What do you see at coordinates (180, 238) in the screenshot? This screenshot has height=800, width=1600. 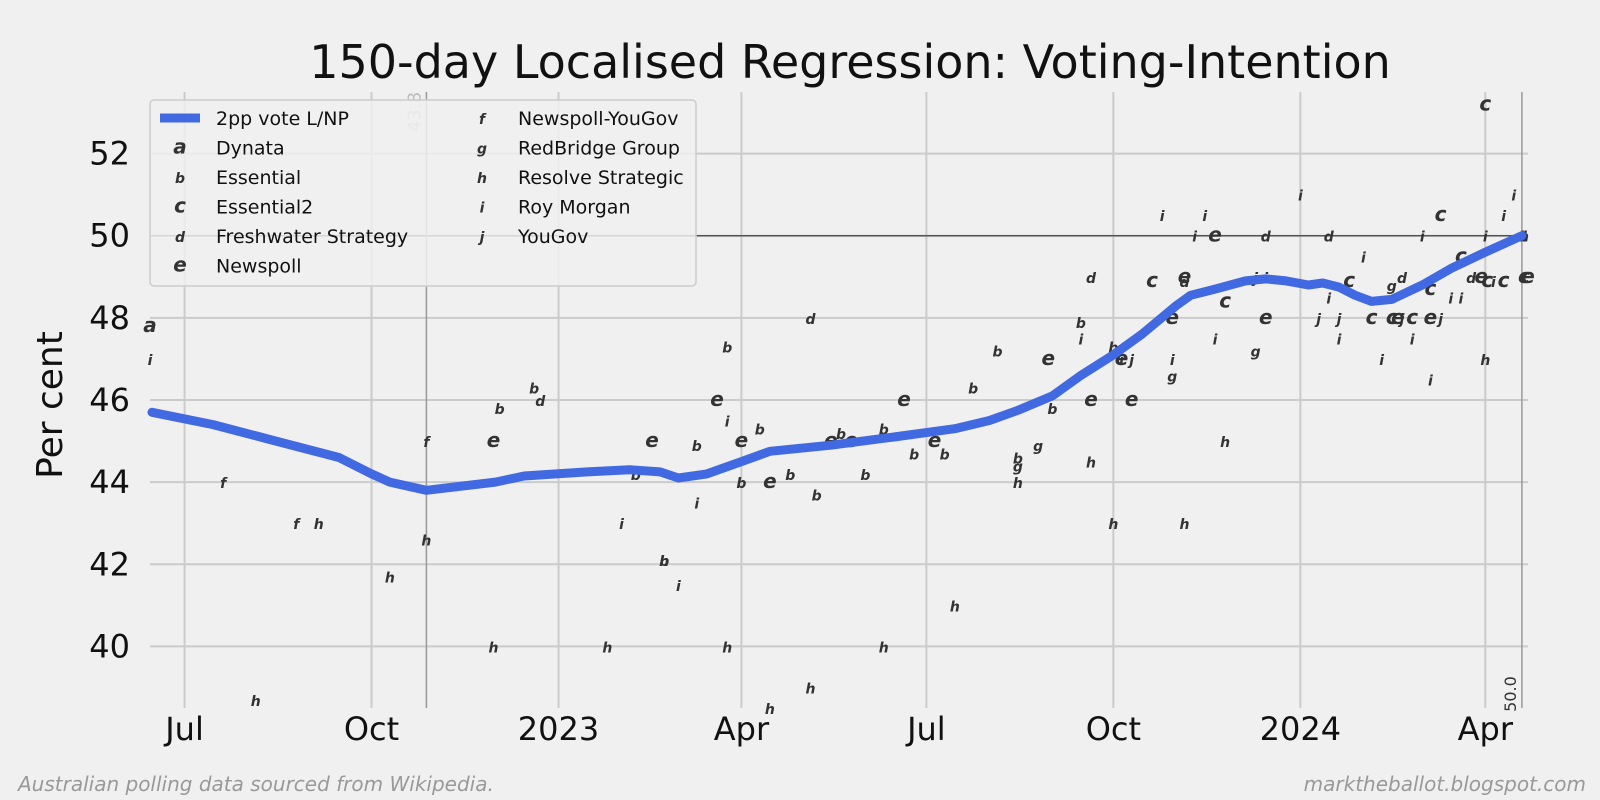 I see `legend-marker: d` at bounding box center [180, 238].